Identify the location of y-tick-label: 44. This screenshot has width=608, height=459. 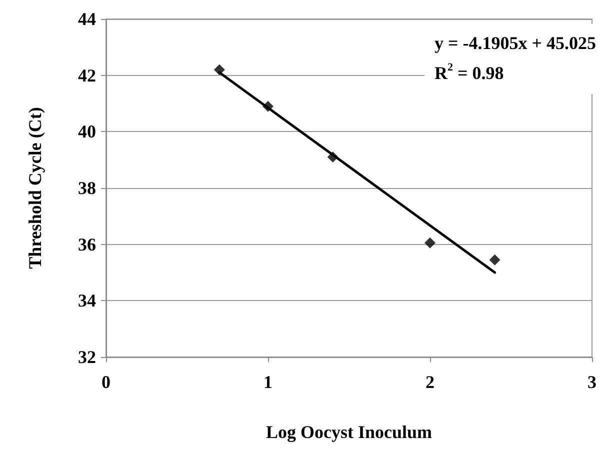
(87, 19).